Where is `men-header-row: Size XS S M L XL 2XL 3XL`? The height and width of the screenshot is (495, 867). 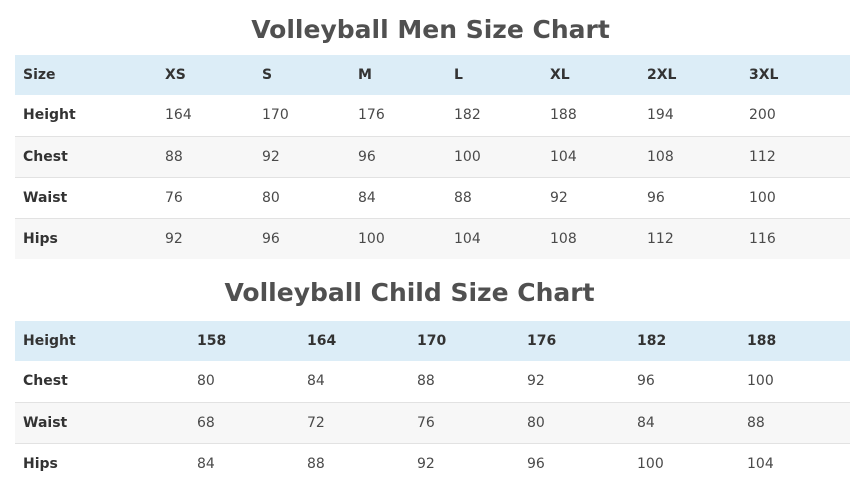
men-header-row: Size XS S M L XL 2XL 3XL is located at coordinates (432, 75).